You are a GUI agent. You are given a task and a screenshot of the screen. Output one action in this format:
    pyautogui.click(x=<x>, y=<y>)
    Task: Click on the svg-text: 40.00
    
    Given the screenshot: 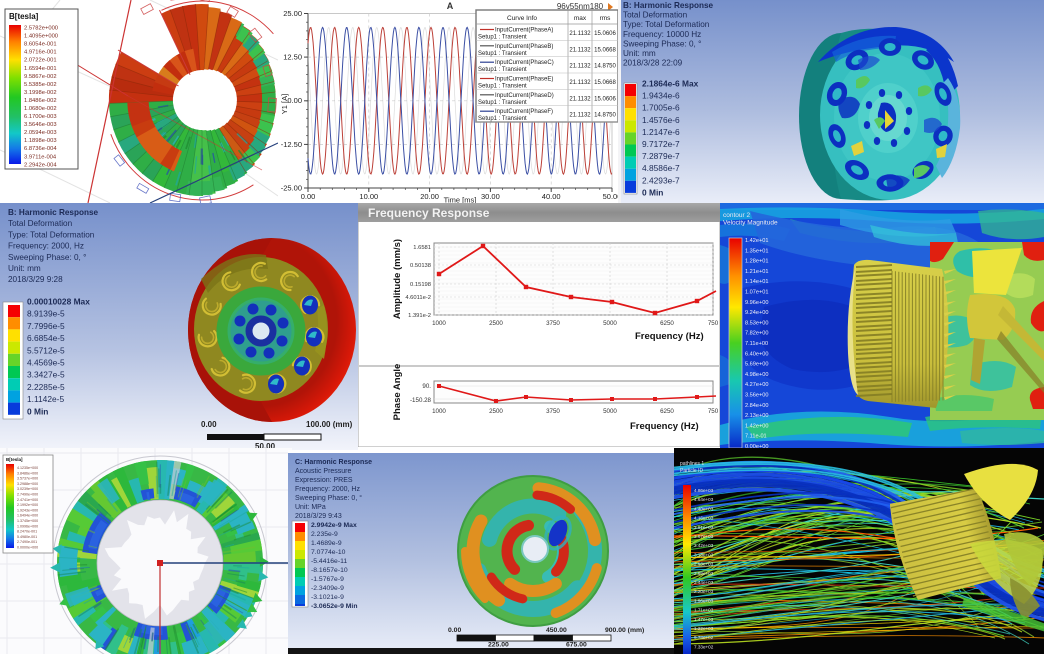 What is the action you would take?
    pyautogui.click(x=551, y=196)
    